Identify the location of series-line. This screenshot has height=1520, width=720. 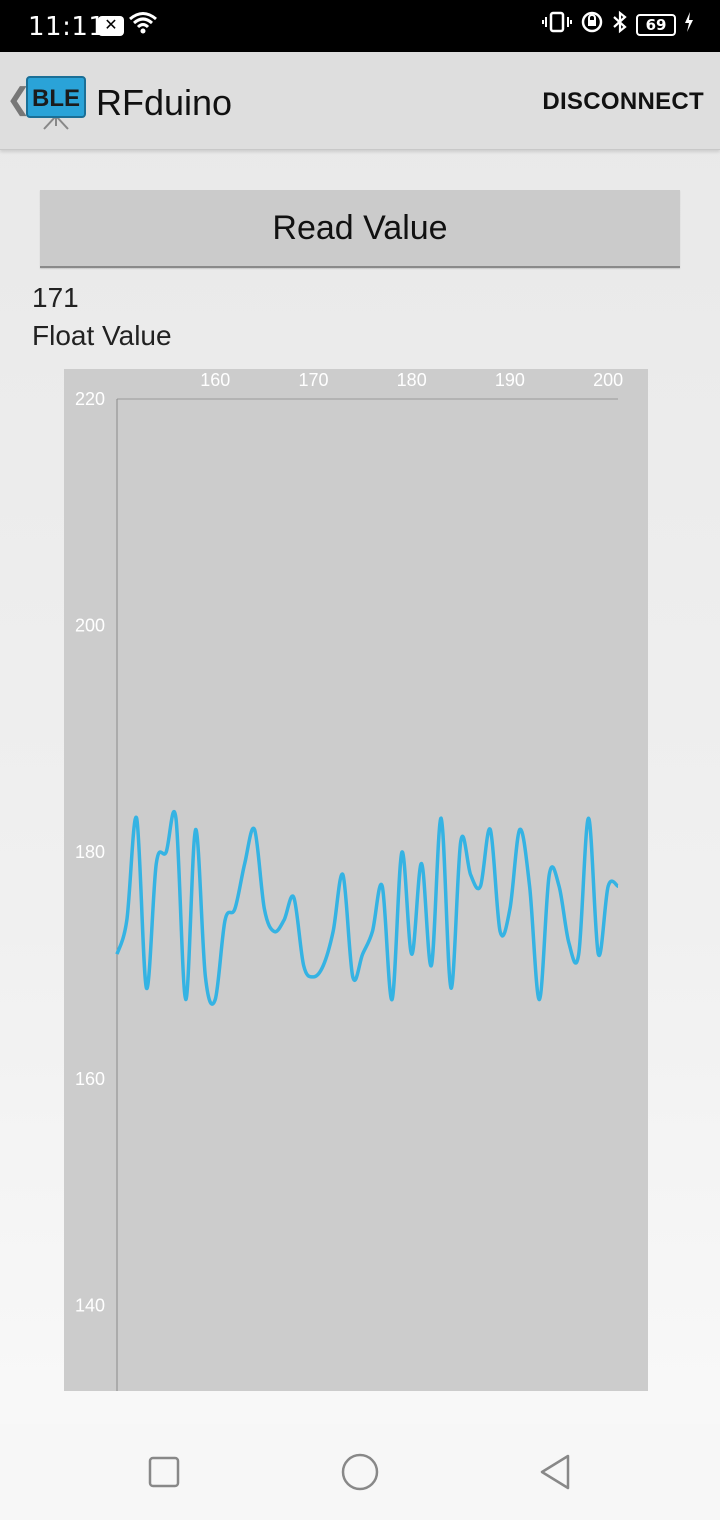
(367, 907).